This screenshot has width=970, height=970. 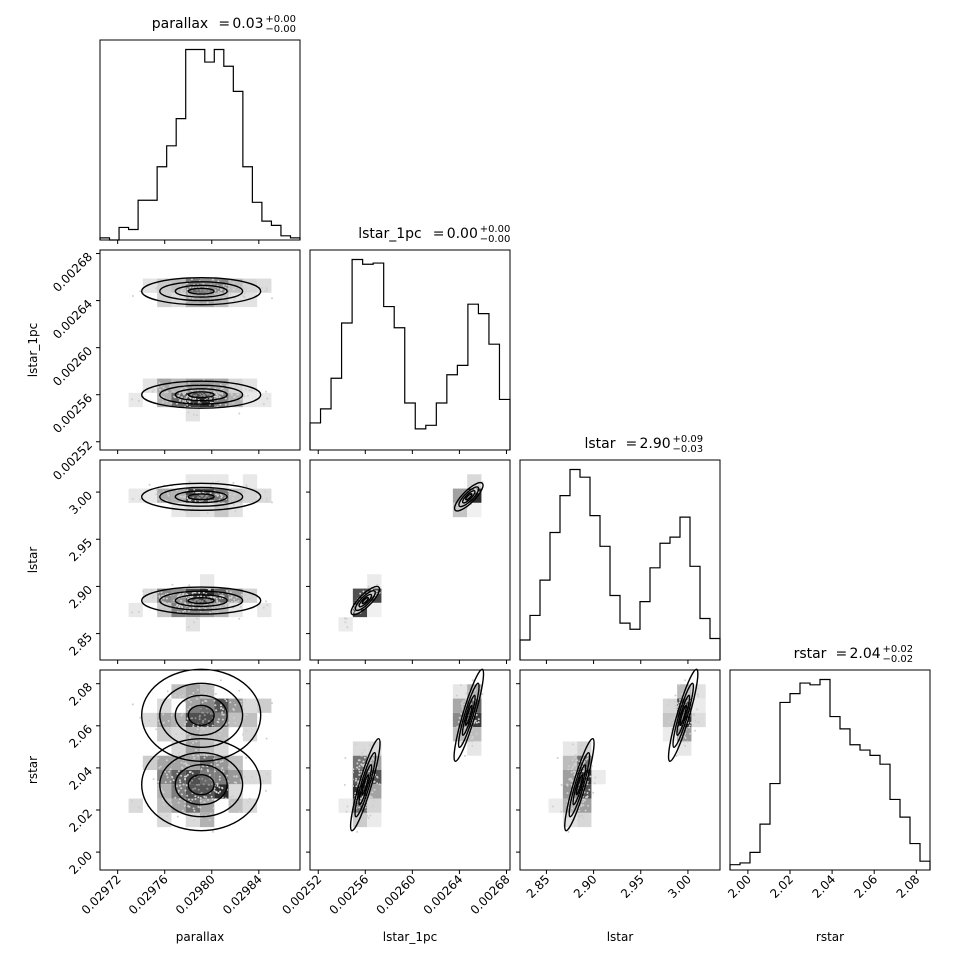 I want to click on contour-lstar_1pc-vs-rstar, so click(x=468, y=715).